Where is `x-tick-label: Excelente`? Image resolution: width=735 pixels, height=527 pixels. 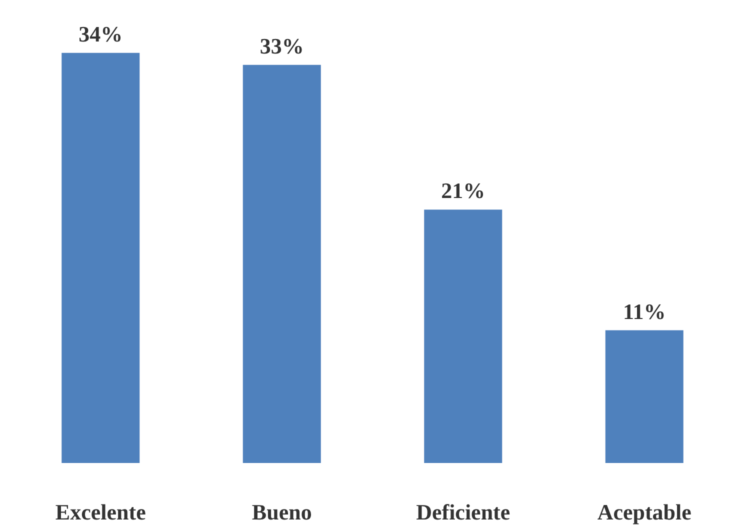
x-tick-label: Excelente is located at coordinates (100, 512).